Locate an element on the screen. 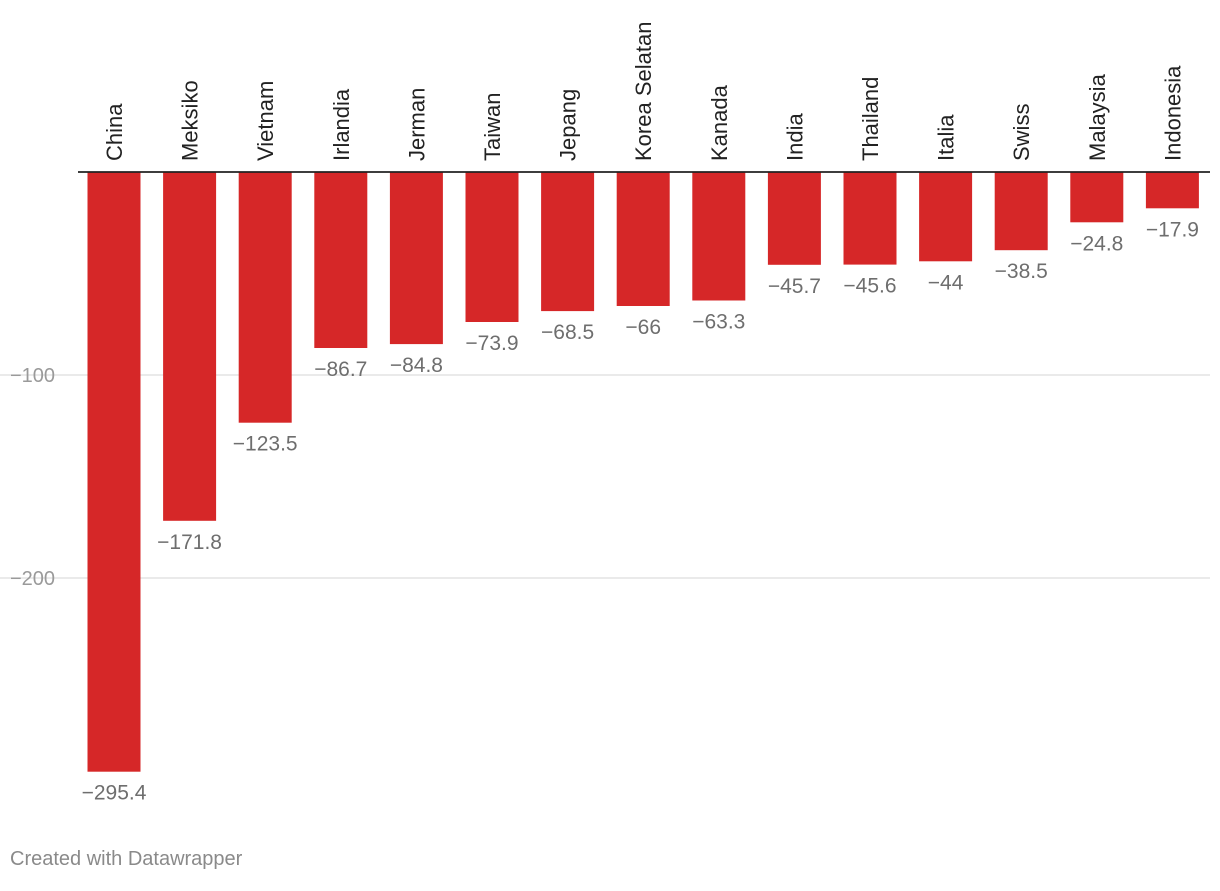  bar-value-label: −45.6 is located at coordinates (869, 286).